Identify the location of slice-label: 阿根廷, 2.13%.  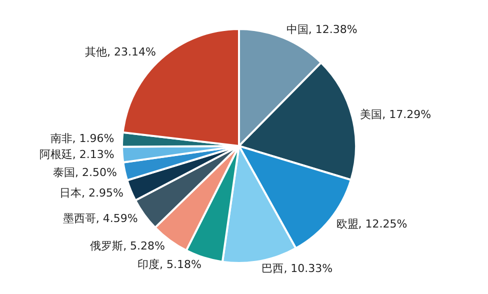
(76, 155).